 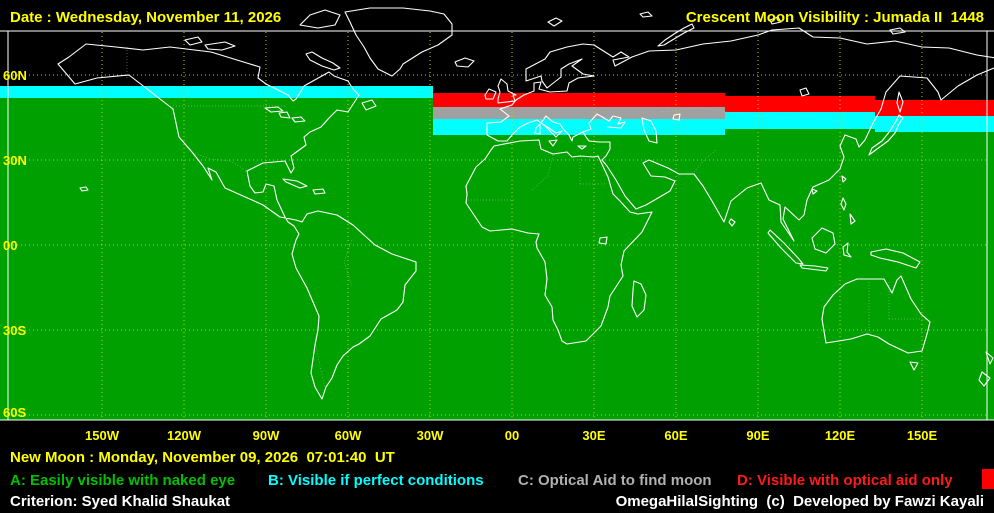 I want to click on lat-label: 60S, so click(x=14, y=412).